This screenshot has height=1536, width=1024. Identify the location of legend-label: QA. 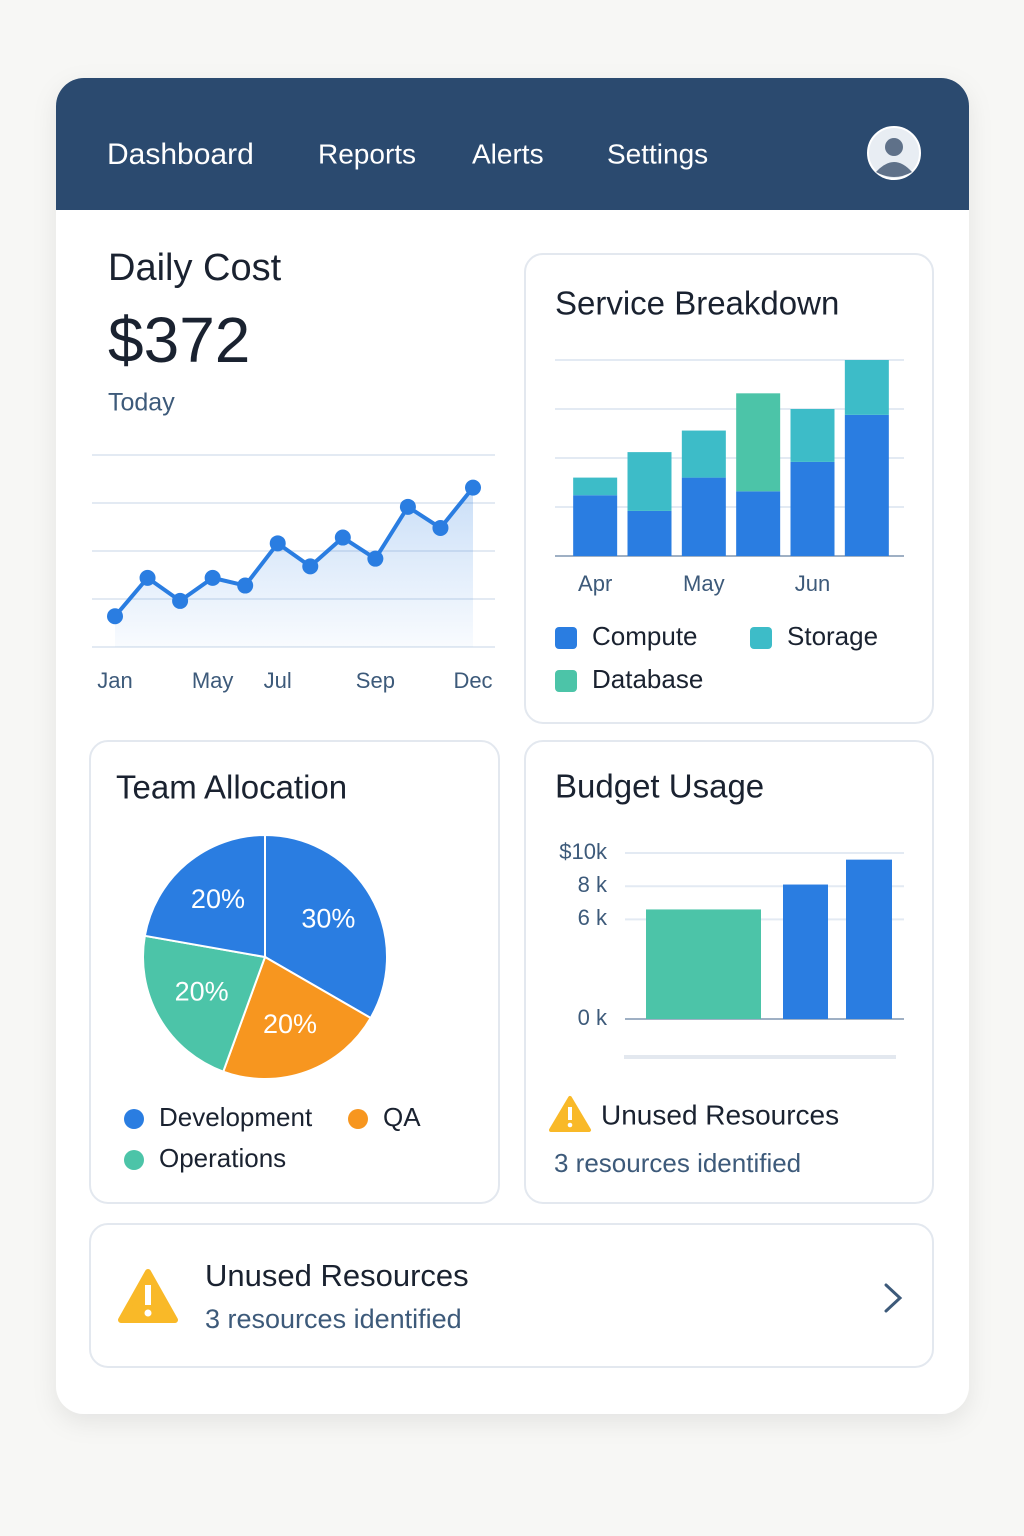
(402, 1117).